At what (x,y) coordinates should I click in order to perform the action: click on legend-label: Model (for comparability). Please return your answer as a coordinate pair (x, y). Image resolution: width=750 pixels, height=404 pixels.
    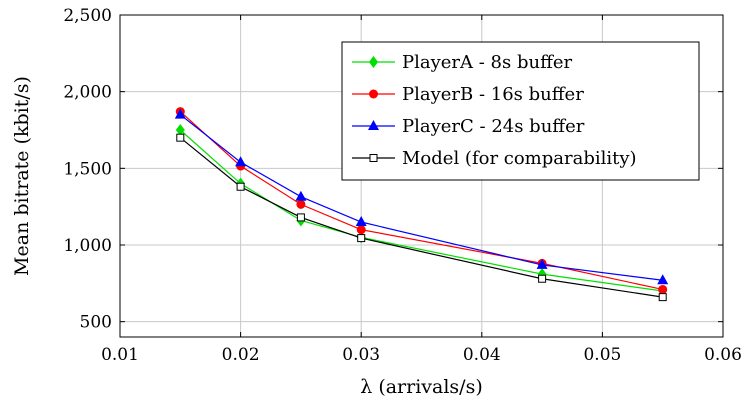
    Looking at the image, I should click on (519, 158).